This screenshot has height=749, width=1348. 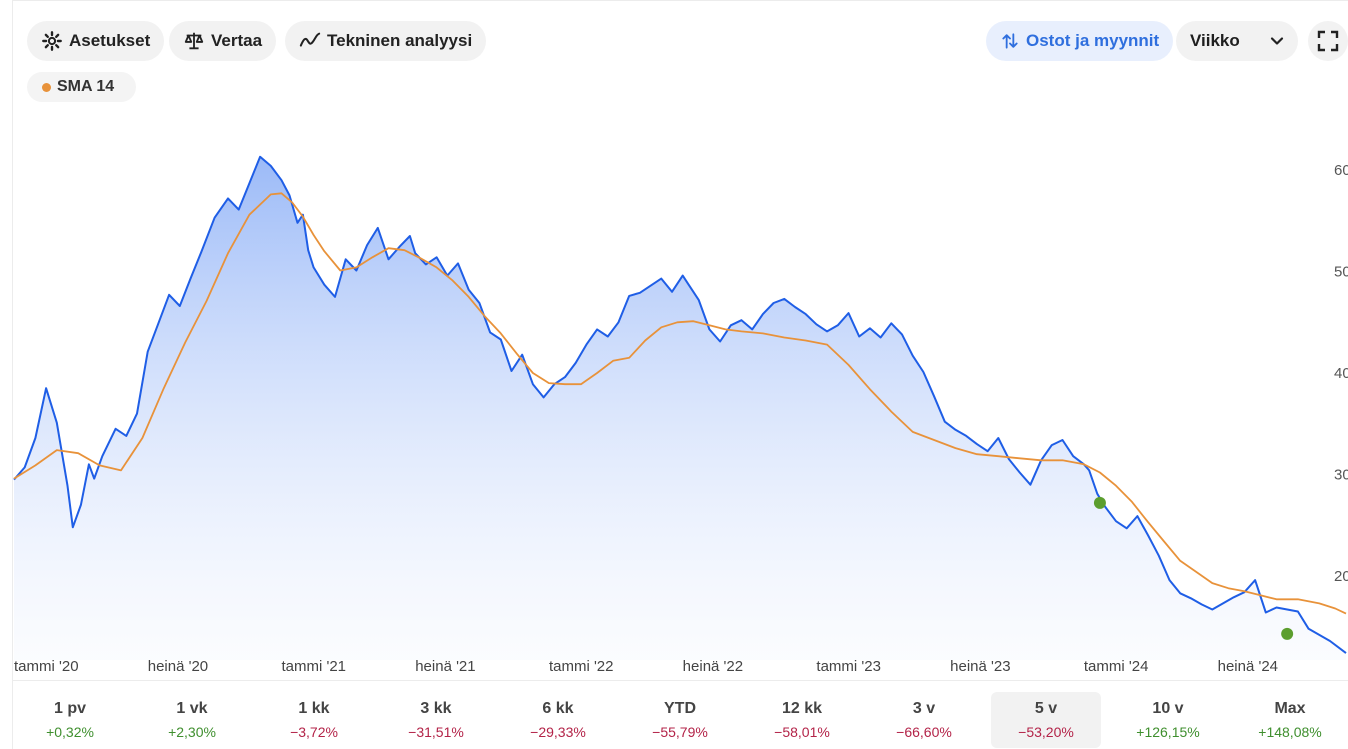 What do you see at coordinates (1290, 720) in the screenshot?
I see `period-button: Max +148,08%` at bounding box center [1290, 720].